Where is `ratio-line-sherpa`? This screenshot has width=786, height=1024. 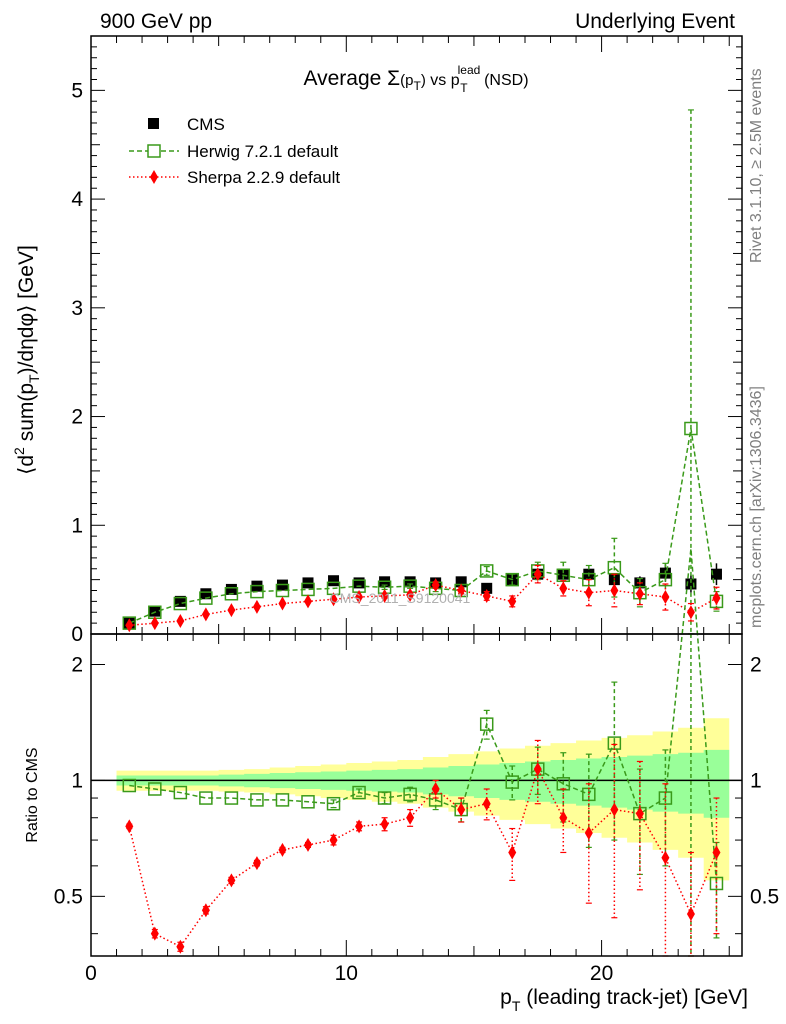
ratio-line-sherpa is located at coordinates (423, 857).